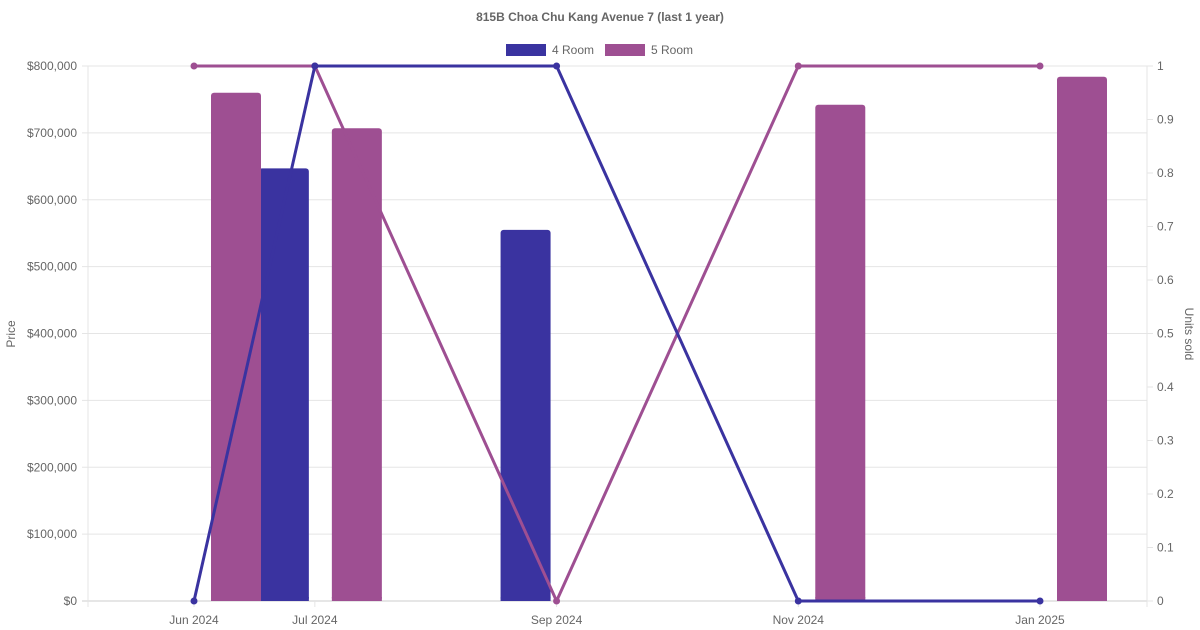 This screenshot has height=630, width=1200. I want to click on legend-label-5-room: 5 Room, so click(672, 50).